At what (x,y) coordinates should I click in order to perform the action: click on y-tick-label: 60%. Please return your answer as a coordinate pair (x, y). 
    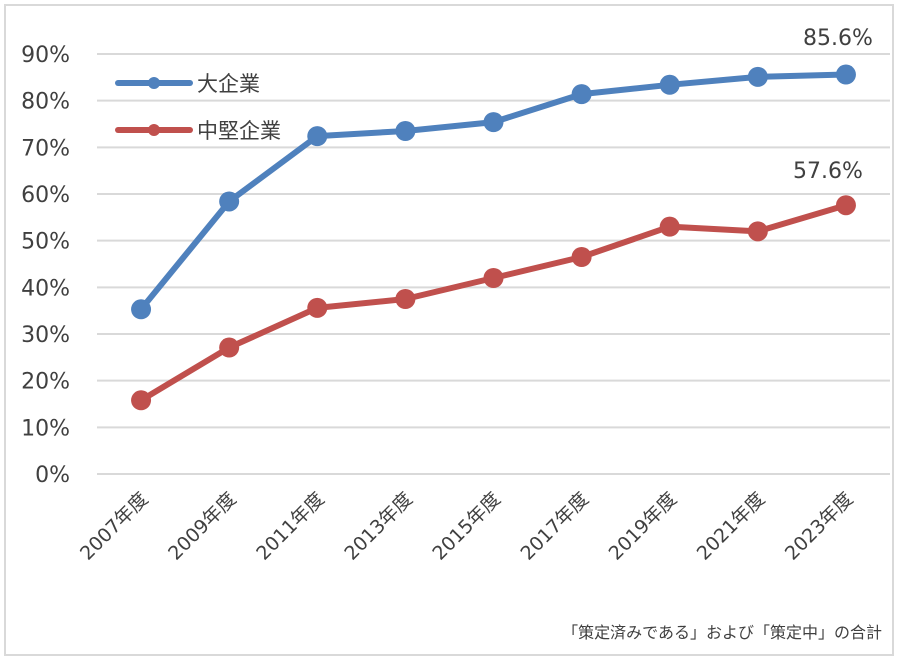
    Looking at the image, I should click on (45, 195).